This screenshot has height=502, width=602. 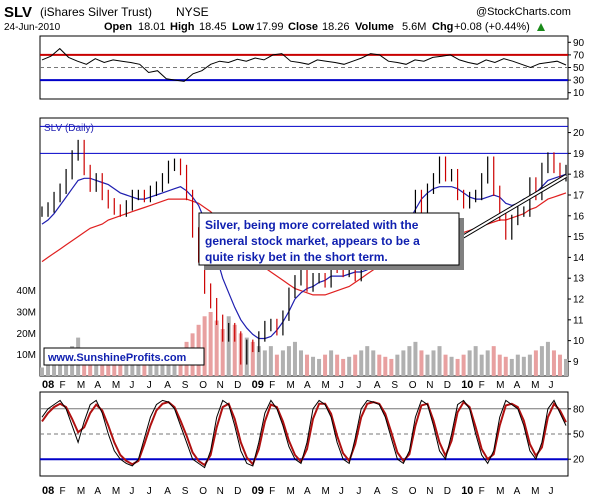 I want to click on quote-open-label: Open, so click(x=118, y=27).